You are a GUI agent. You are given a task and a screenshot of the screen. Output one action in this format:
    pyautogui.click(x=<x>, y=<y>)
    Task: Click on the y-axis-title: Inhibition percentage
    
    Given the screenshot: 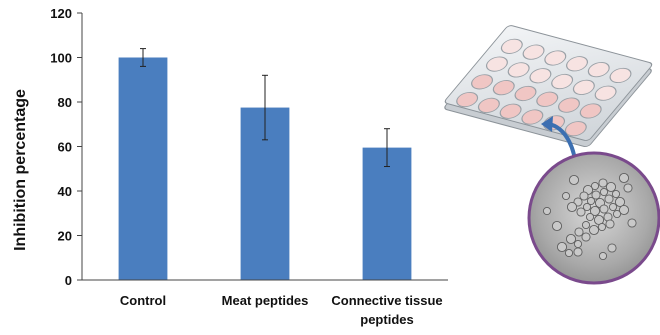 What is the action you would take?
    pyautogui.click(x=20, y=170)
    